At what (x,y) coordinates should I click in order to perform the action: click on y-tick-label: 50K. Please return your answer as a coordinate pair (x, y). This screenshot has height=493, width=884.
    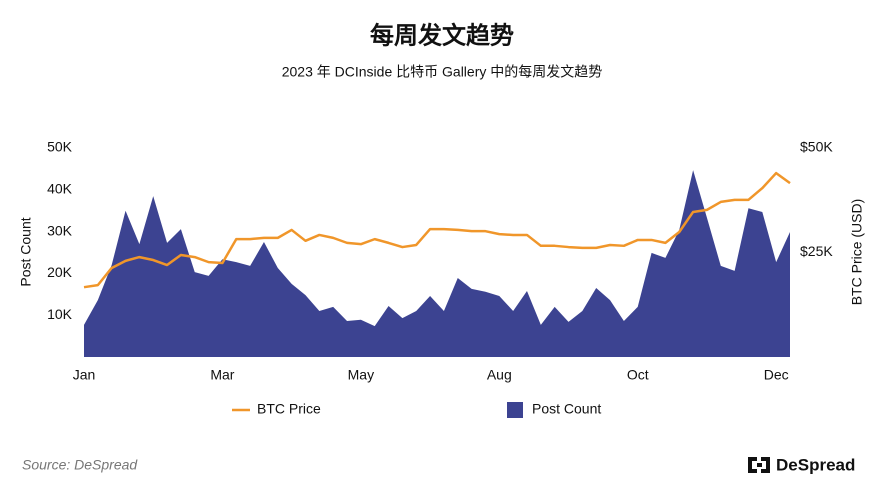
    Looking at the image, I should click on (60, 147).